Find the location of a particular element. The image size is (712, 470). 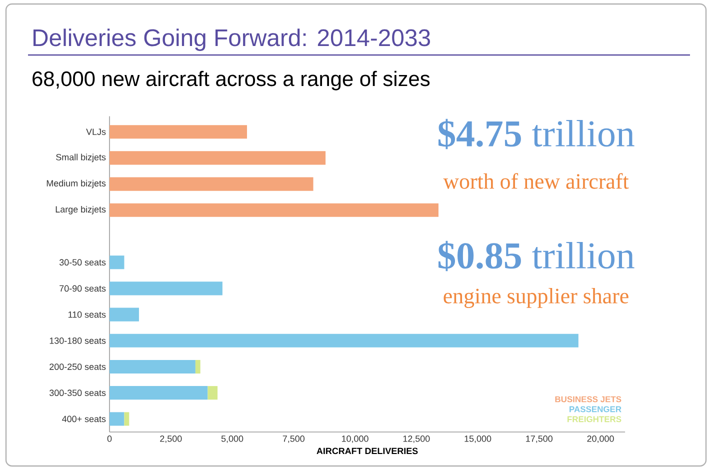

y-tick-label: 400+ seats is located at coordinates (84, 419).